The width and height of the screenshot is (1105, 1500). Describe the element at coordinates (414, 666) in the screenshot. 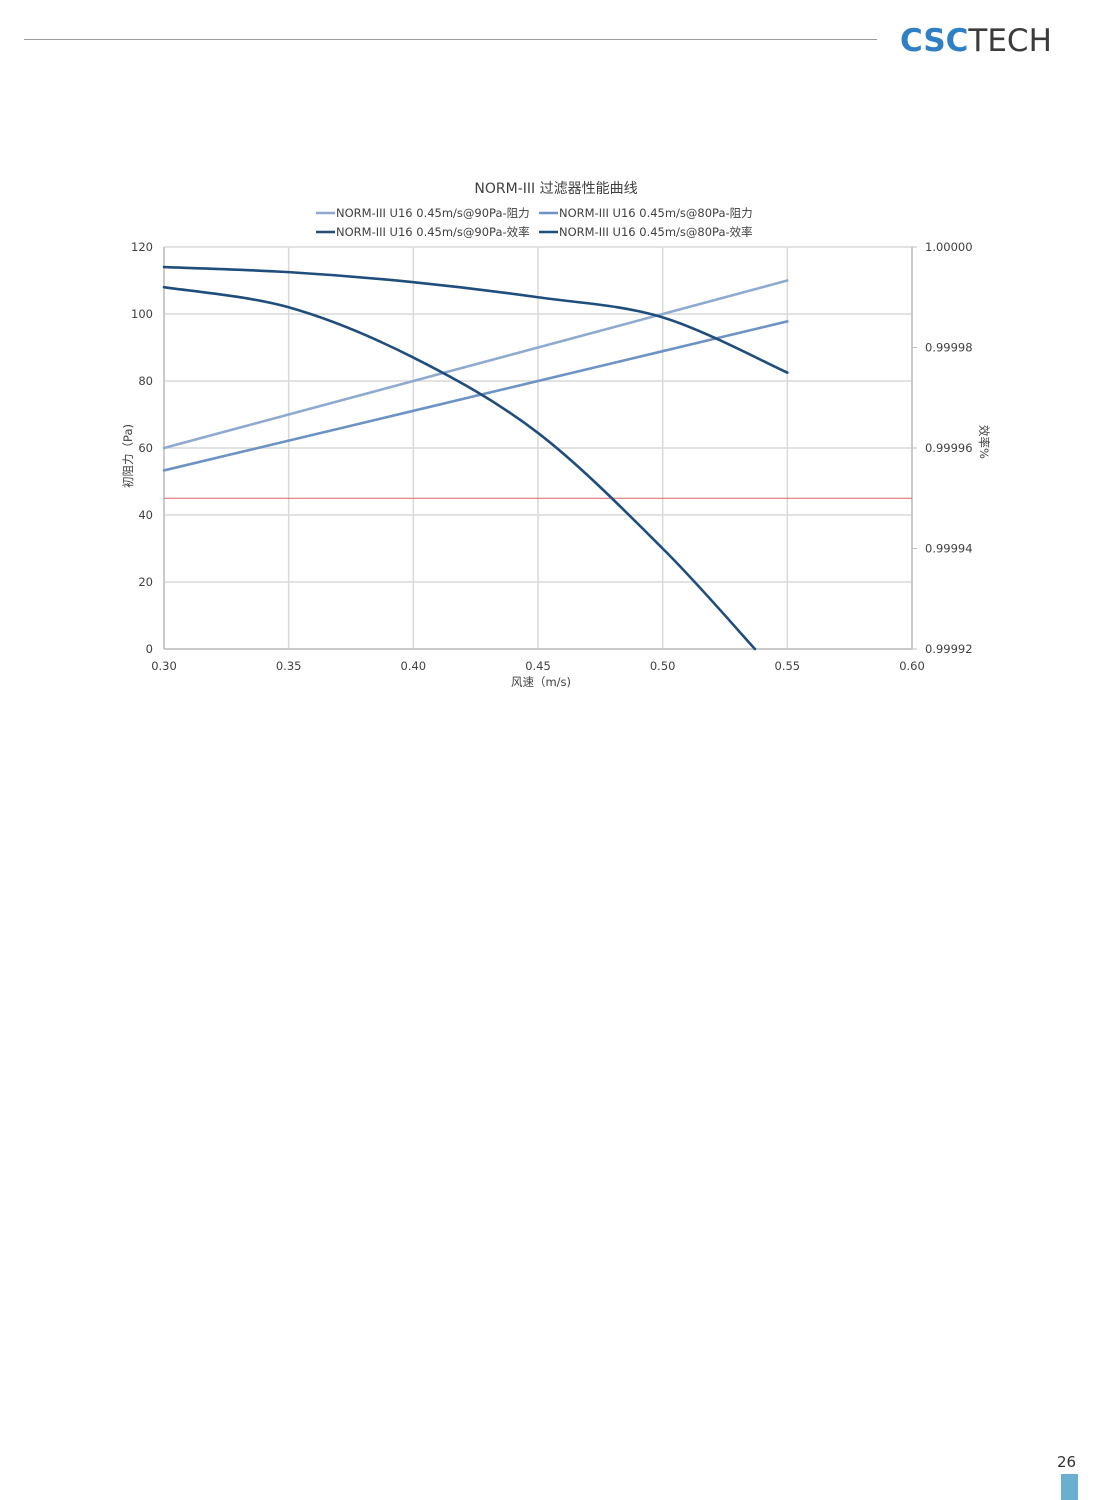

I see `x-tick-label: 0.40` at that location.